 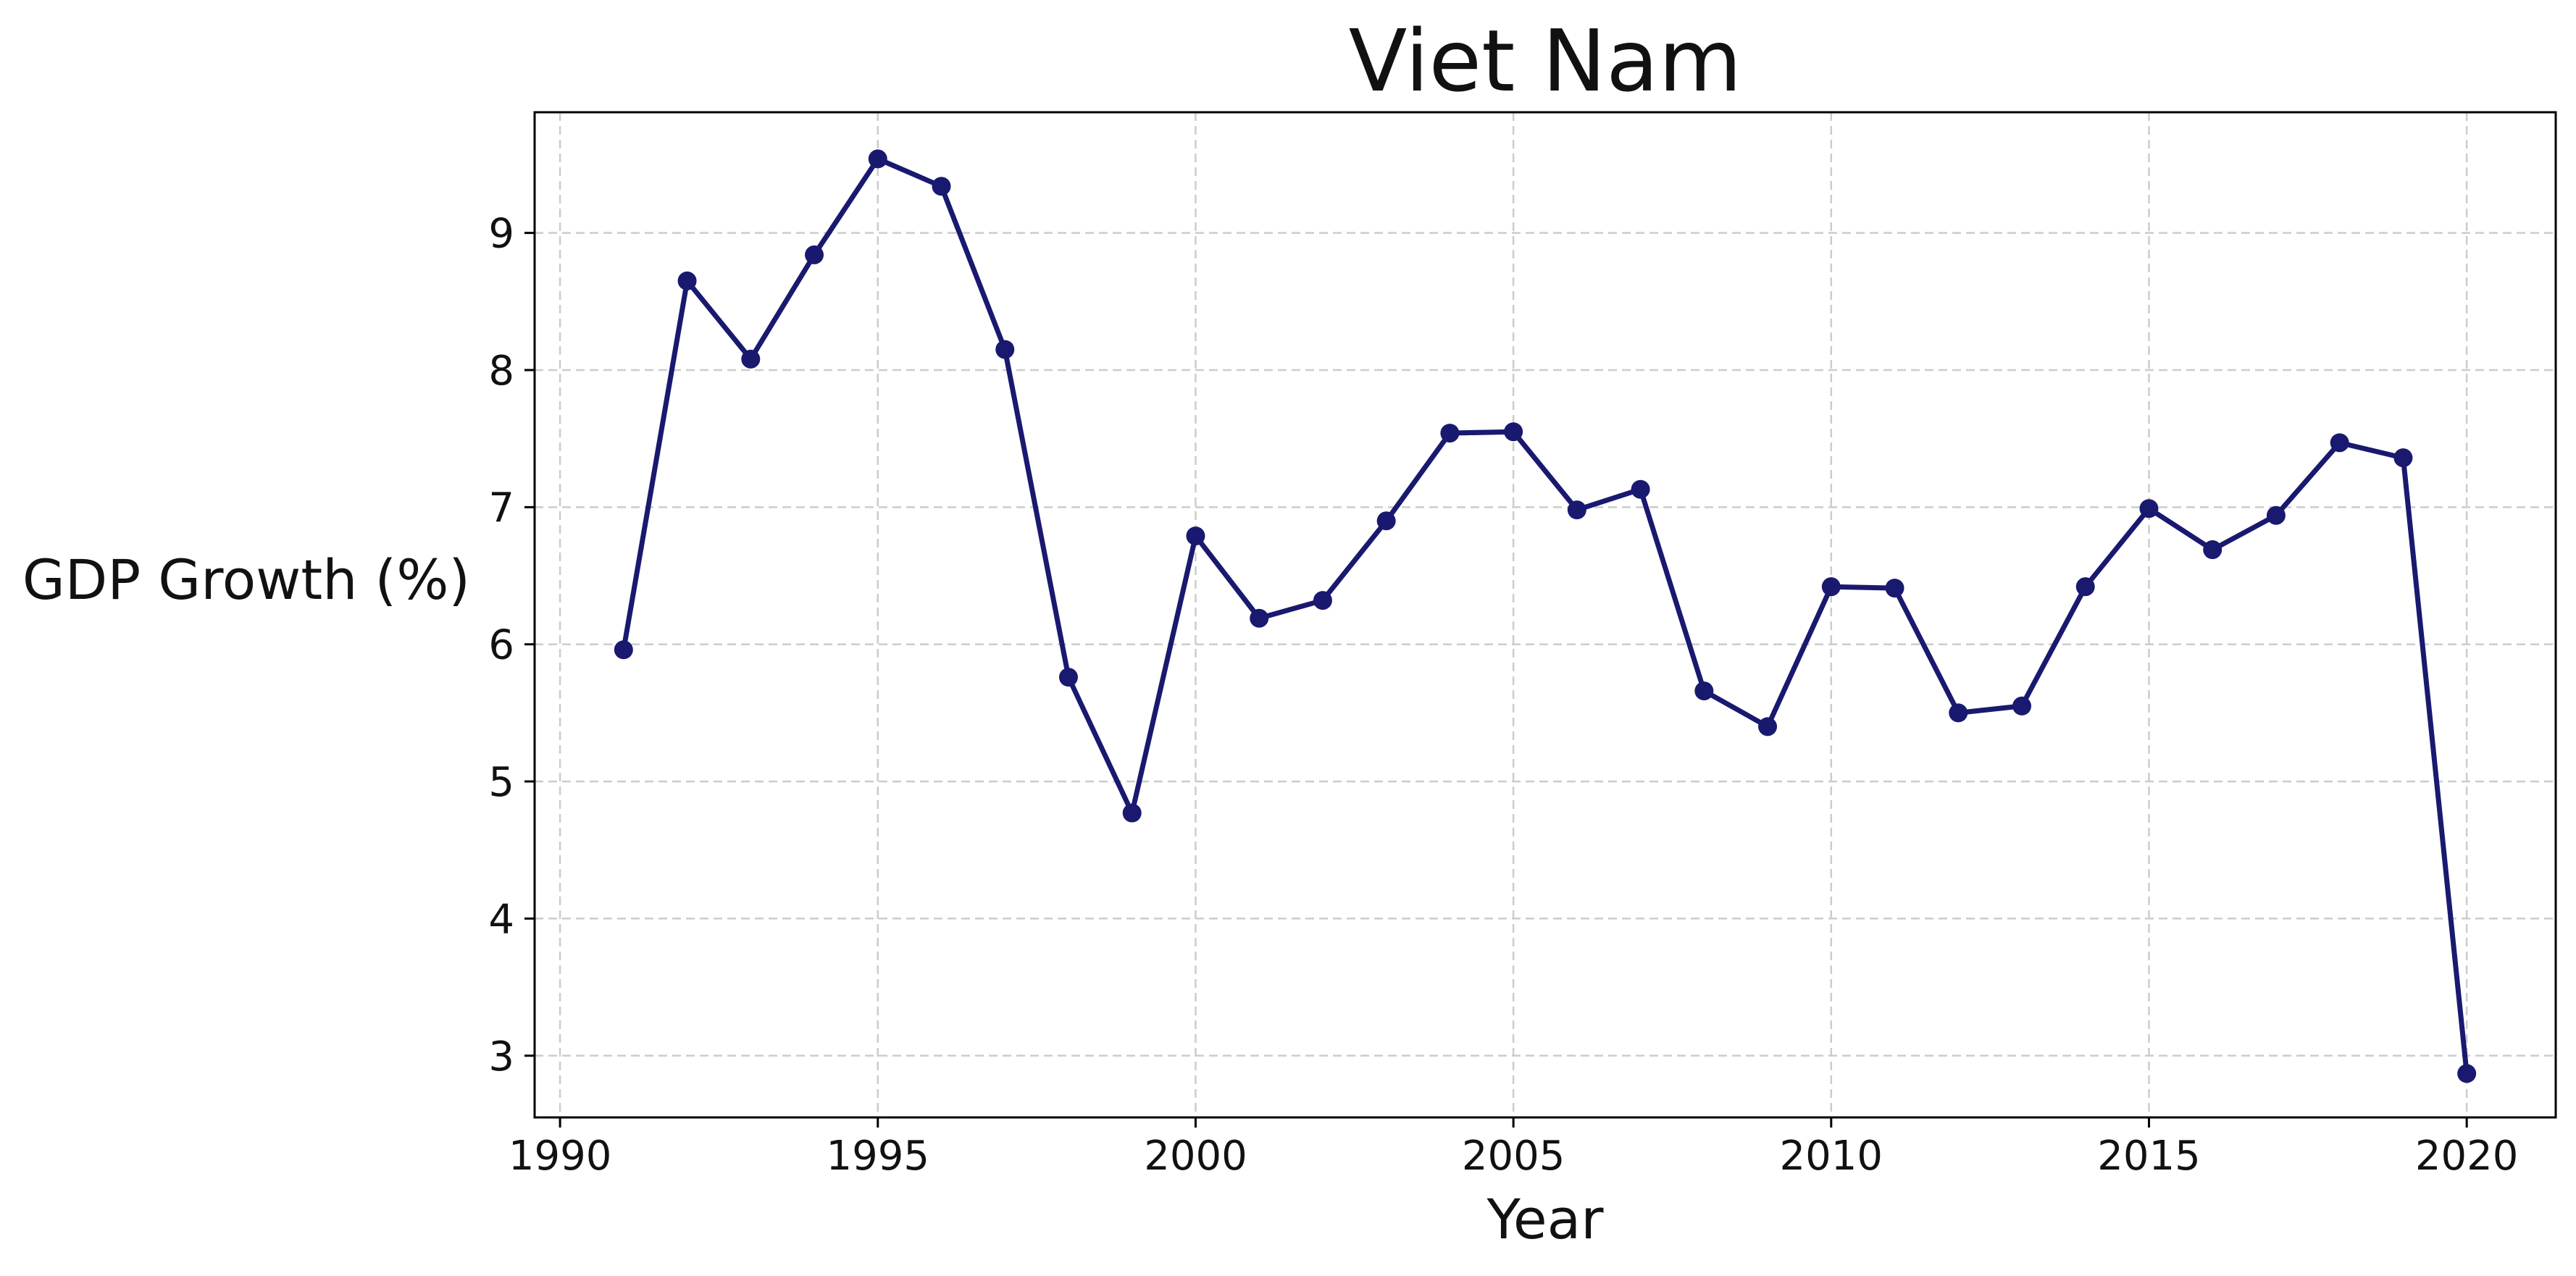 What do you see at coordinates (501, 234) in the screenshot?
I see `y-tick-label: 9` at bounding box center [501, 234].